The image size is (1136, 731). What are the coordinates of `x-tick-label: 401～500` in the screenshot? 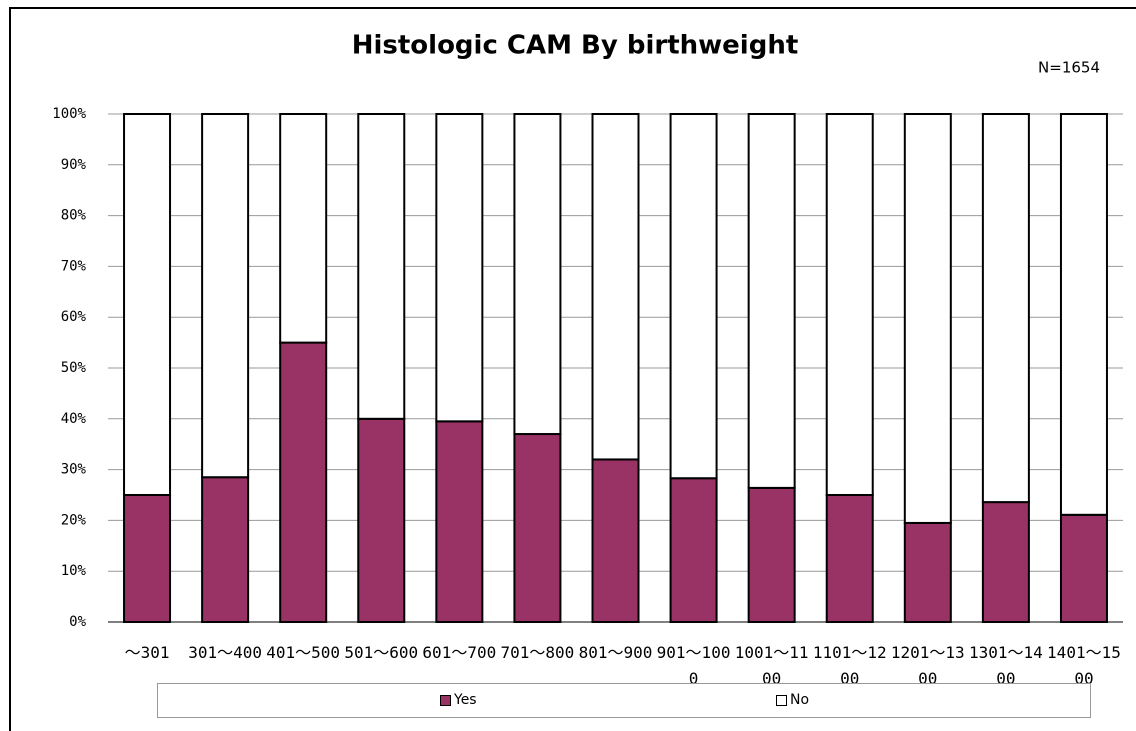 It's located at (303, 652).